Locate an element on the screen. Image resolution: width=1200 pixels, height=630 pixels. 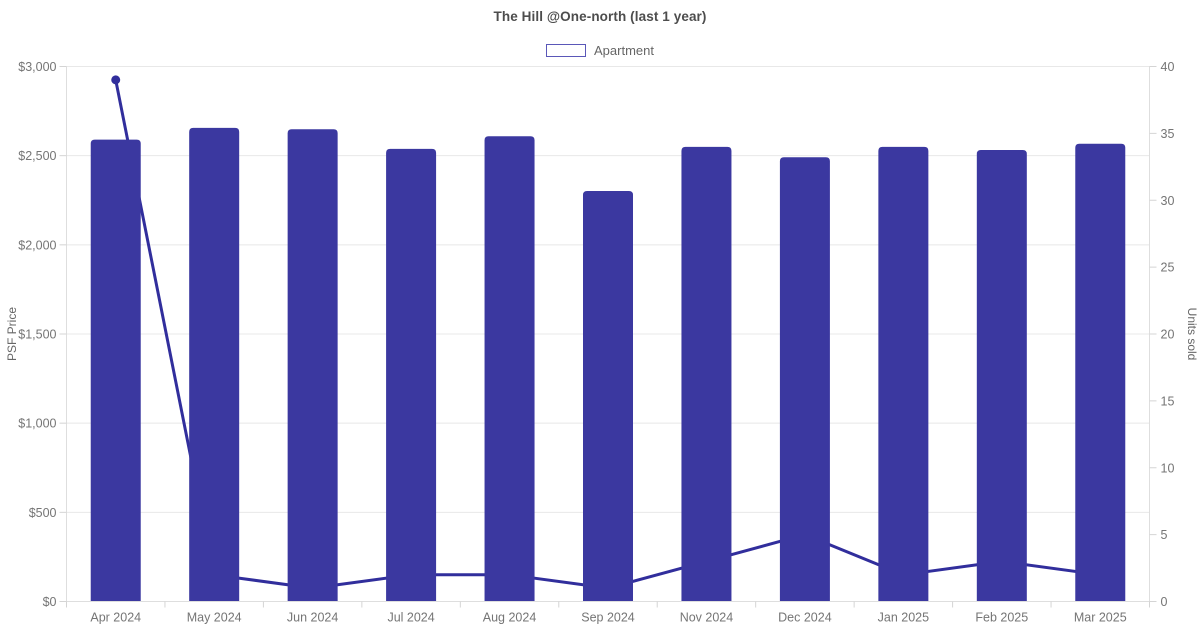
x-tick-label: Jun 2024 is located at coordinates (312, 618).